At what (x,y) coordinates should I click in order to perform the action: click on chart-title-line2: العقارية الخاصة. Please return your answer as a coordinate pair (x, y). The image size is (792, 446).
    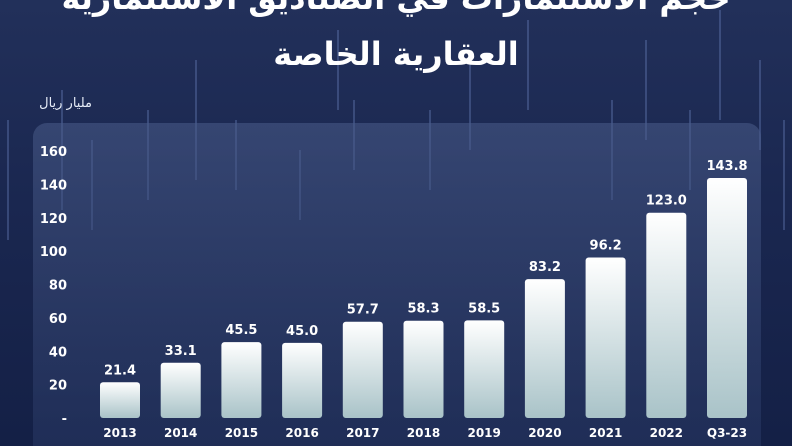
    Looking at the image, I should click on (396, 54).